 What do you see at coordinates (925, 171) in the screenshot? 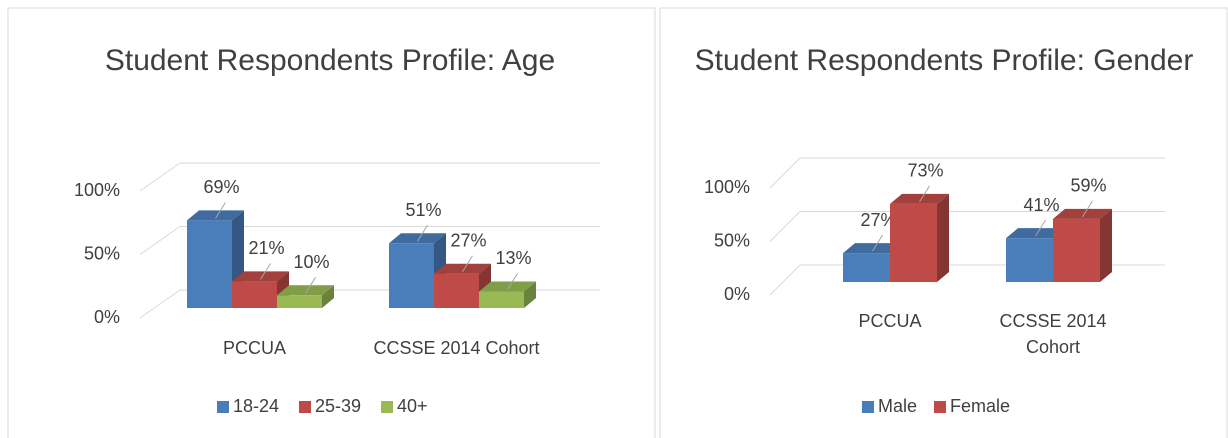
I see `data-label: 73%` at bounding box center [925, 171].